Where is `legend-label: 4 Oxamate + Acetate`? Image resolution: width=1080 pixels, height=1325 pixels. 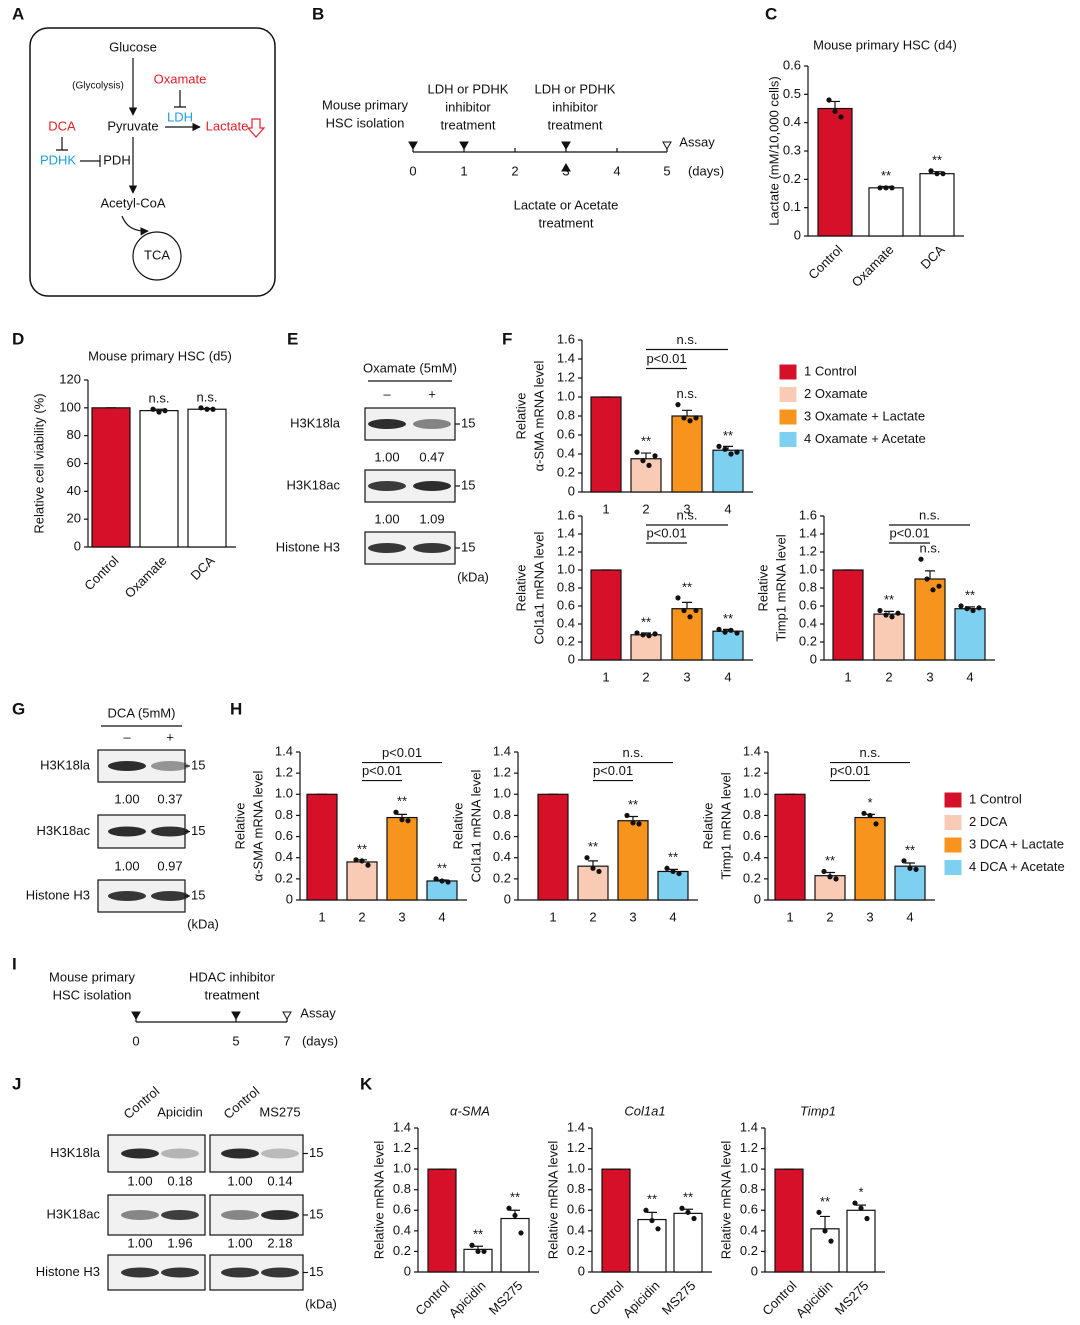 legend-label: 4 Oxamate + Acetate is located at coordinates (865, 438).